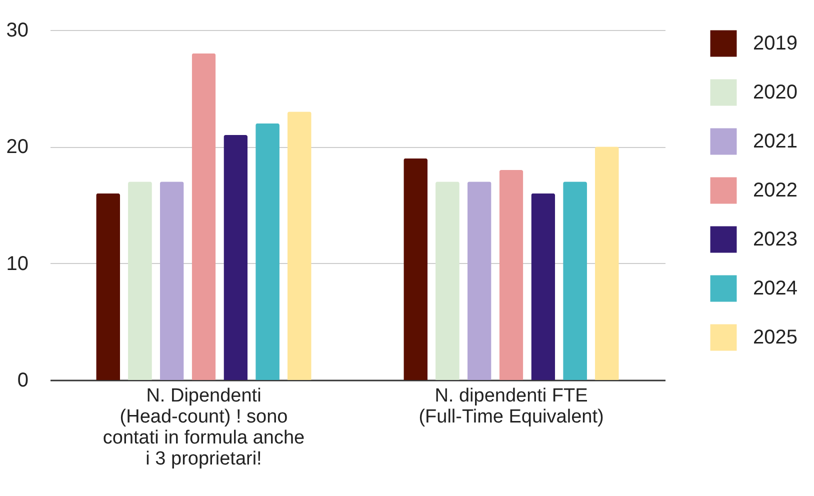 This screenshot has width=814, height=496. What do you see at coordinates (775, 93) in the screenshot?
I see `legend-label: 2020` at bounding box center [775, 93].